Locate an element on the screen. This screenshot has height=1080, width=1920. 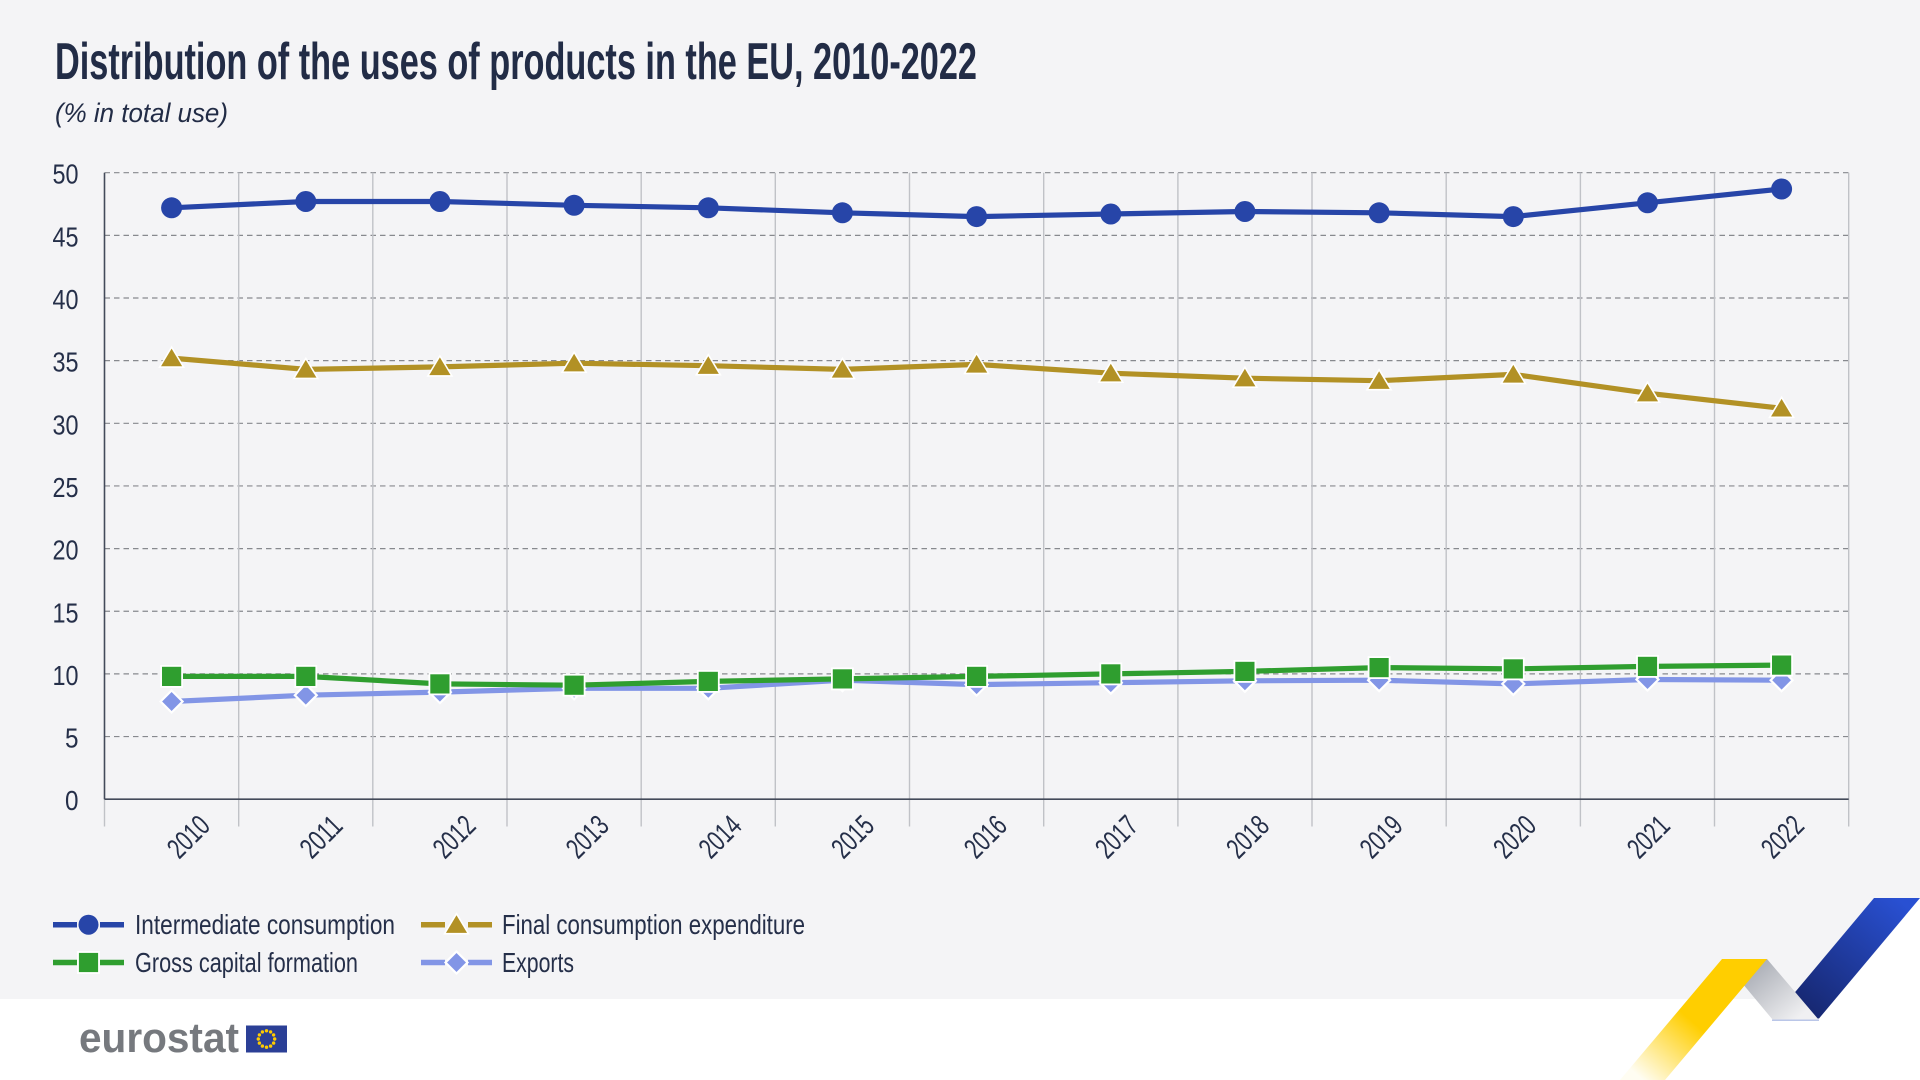
svg-text: Intermediate consumption is located at coordinates (265, 924).